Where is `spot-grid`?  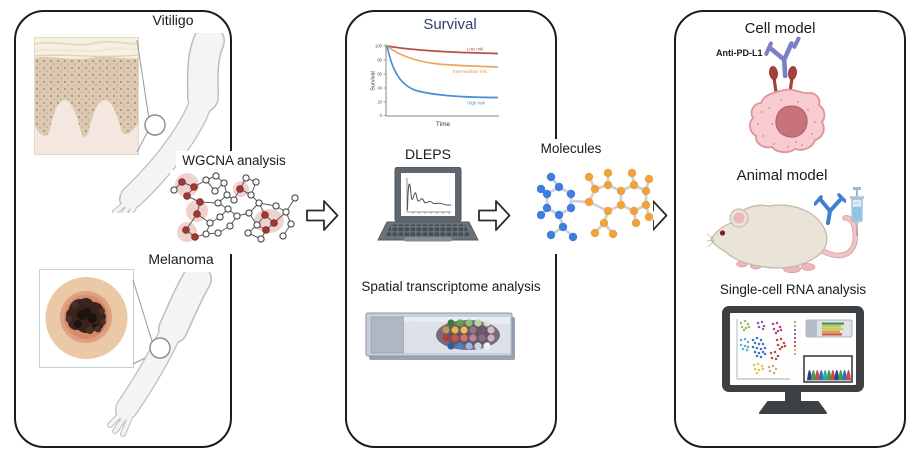 spot-grid is located at coordinates (468, 334).